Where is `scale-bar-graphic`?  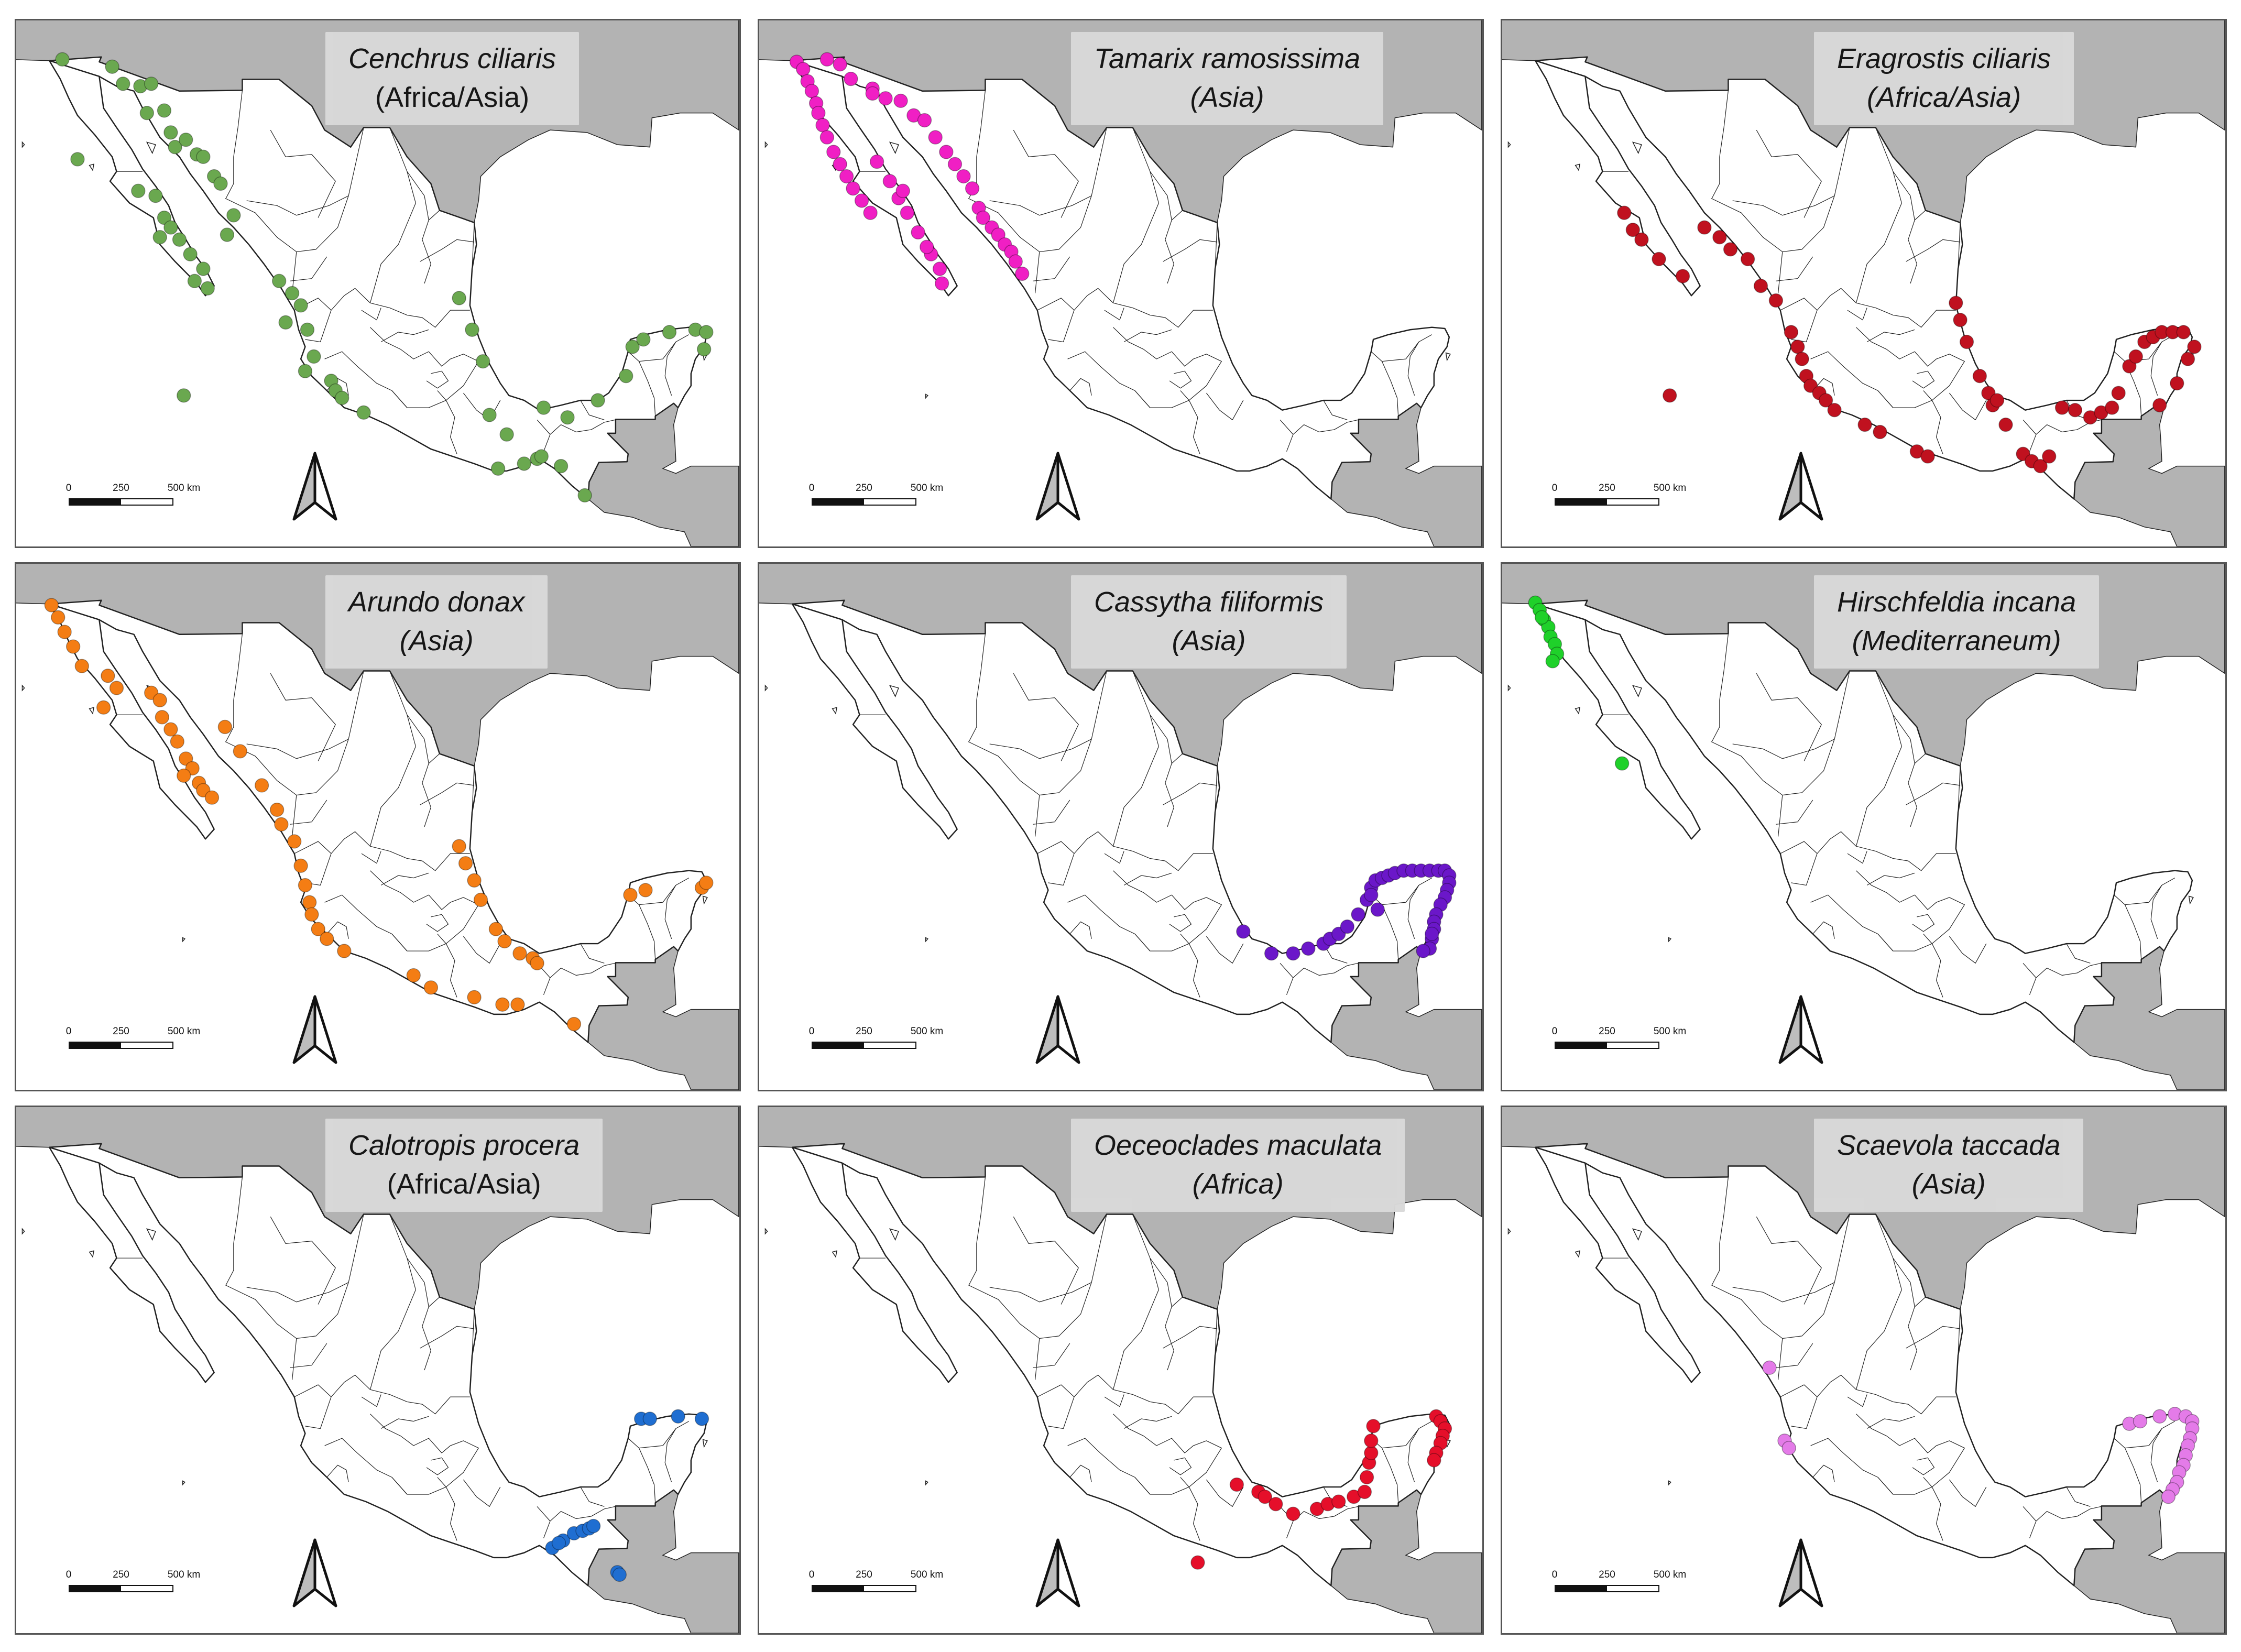
scale-bar-graphic is located at coordinates (121, 1588).